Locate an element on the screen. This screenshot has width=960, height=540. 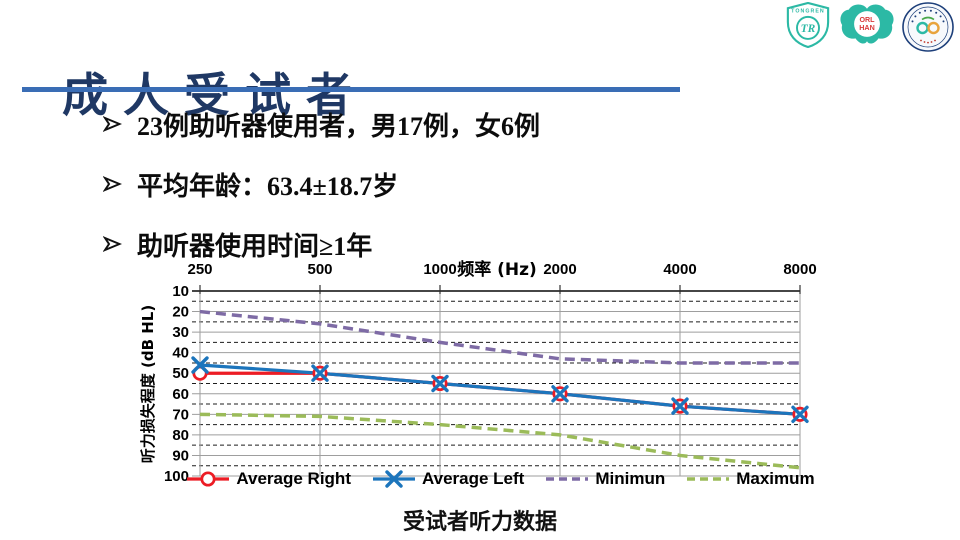
legend-item-average-left: Average Left is located at coordinates (447, 479).